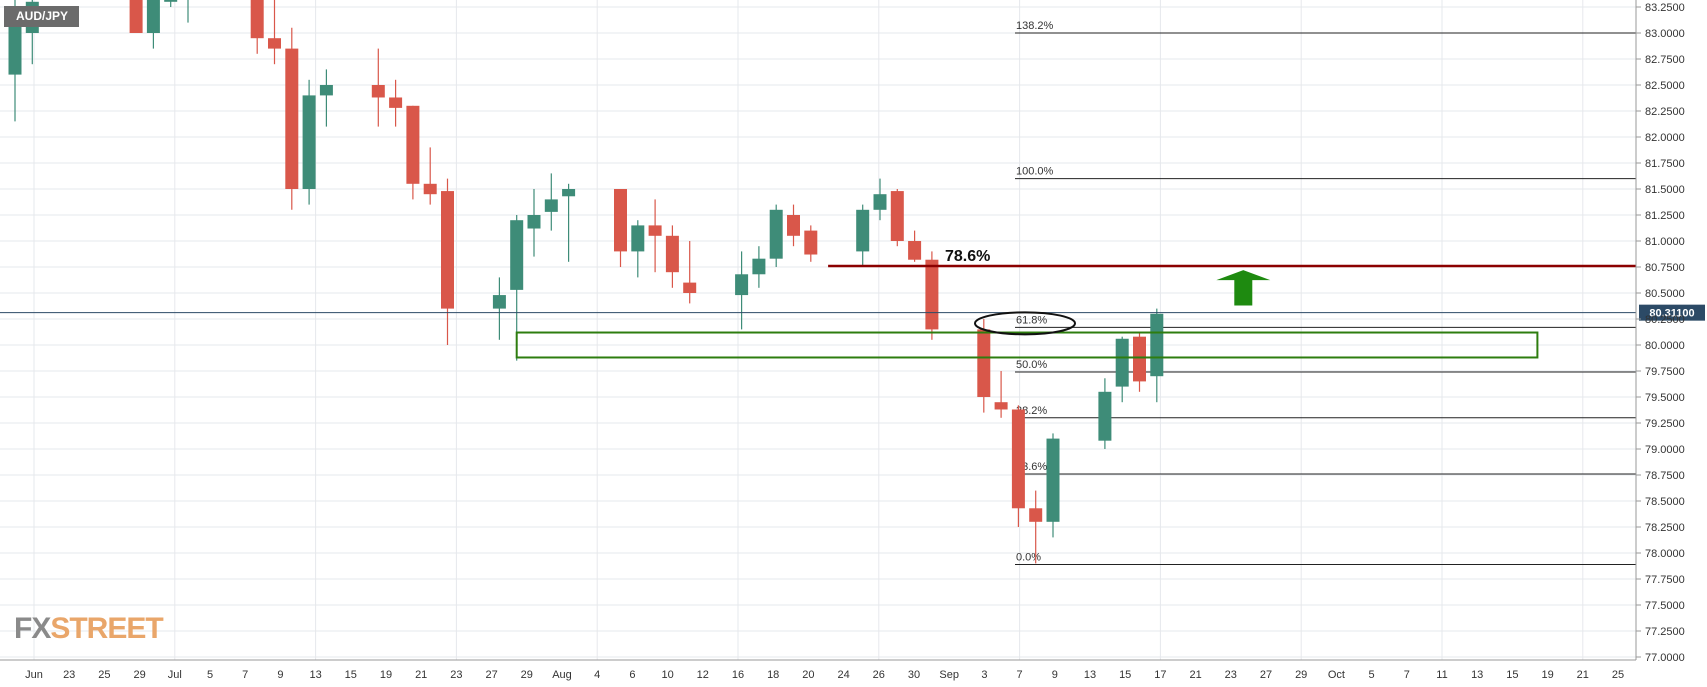 The image size is (1707, 687). Describe the element at coordinates (1665, 554) in the screenshot. I see `price-tick-label: 78.0000` at that location.